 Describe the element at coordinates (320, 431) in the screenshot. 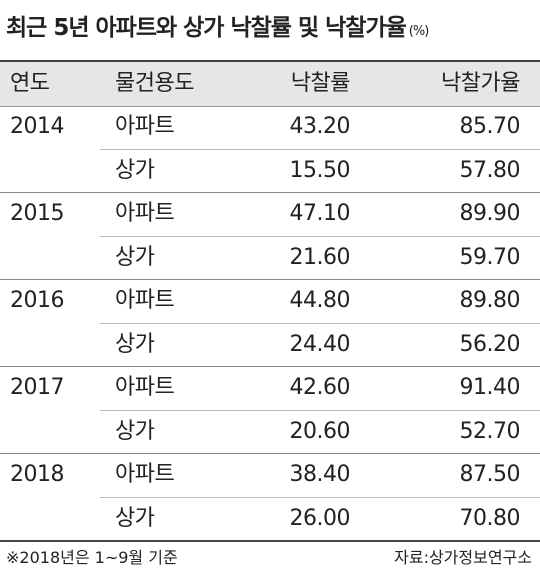

I see `value-cell: 20.60` at that location.